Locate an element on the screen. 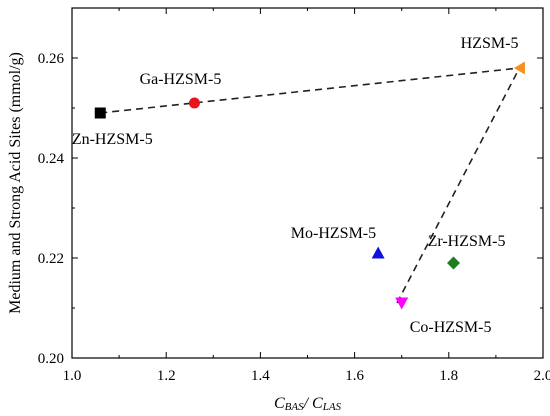 This screenshot has height=416, width=550. label-co-hzsm-5: Co-HZSM-5 is located at coordinates (451, 327).